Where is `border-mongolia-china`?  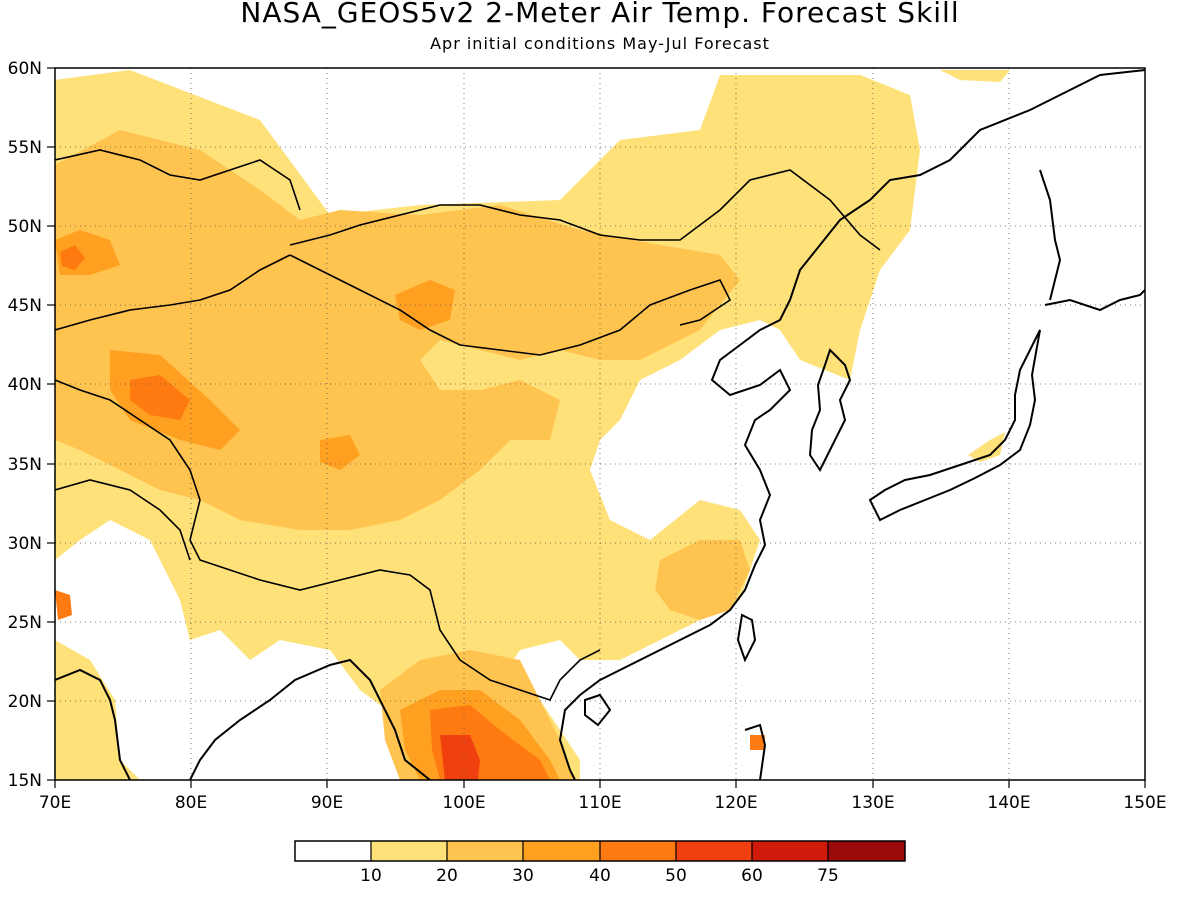
border-mongolia-china is located at coordinates (510, 305).